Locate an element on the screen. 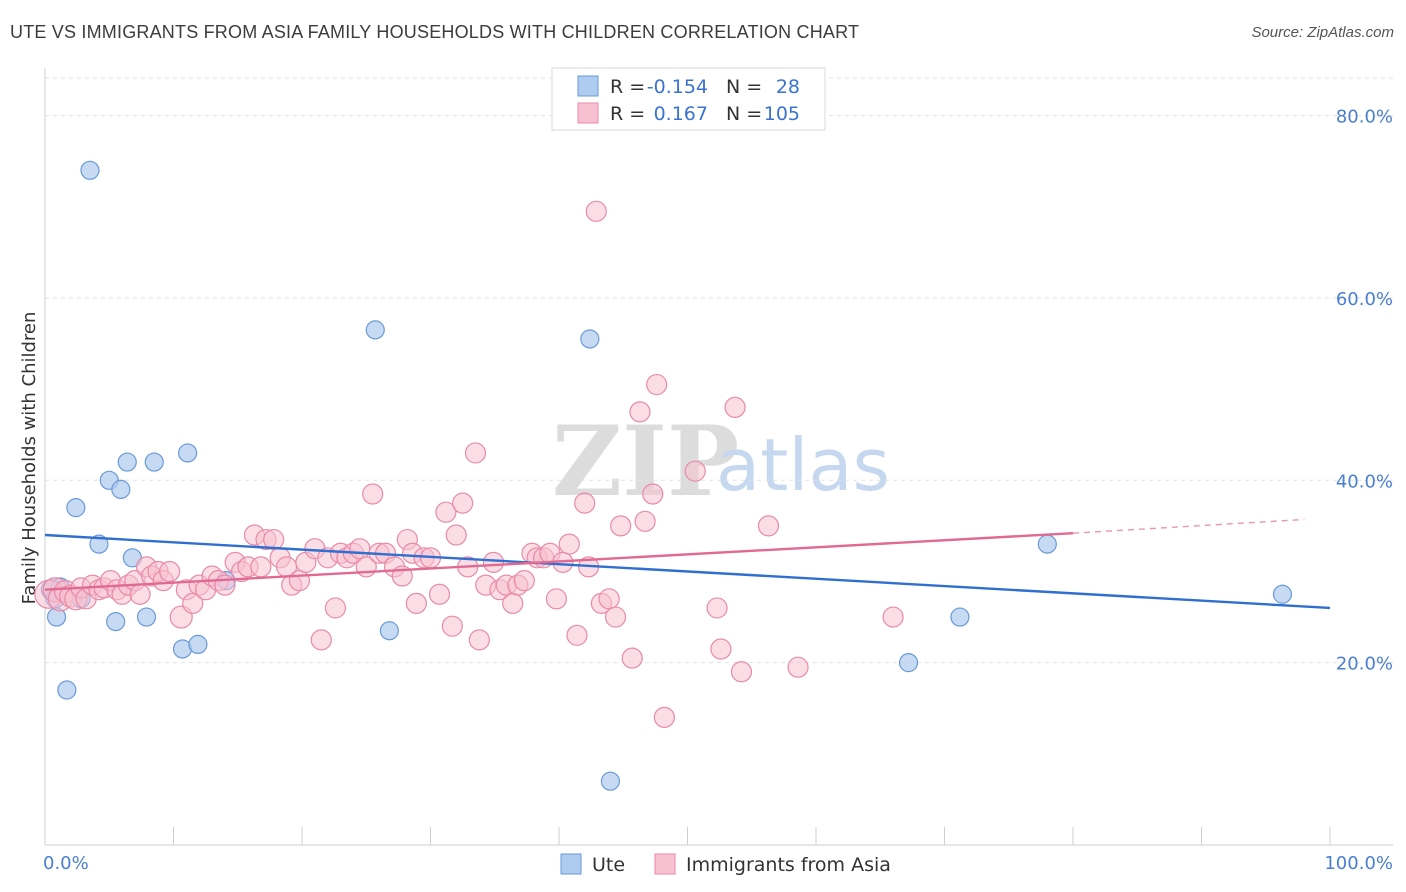  trend-line-asia is located at coordinates (559, 561).